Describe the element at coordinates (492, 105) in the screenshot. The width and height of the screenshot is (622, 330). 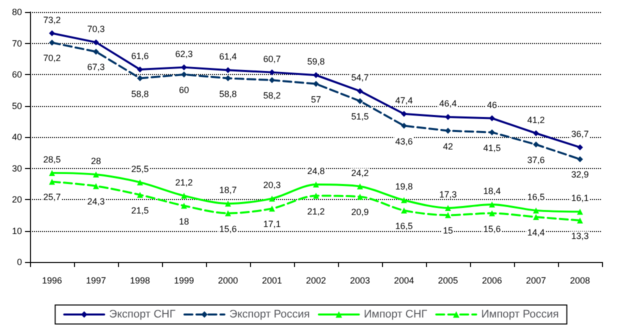
I see `data-label: 46` at that location.